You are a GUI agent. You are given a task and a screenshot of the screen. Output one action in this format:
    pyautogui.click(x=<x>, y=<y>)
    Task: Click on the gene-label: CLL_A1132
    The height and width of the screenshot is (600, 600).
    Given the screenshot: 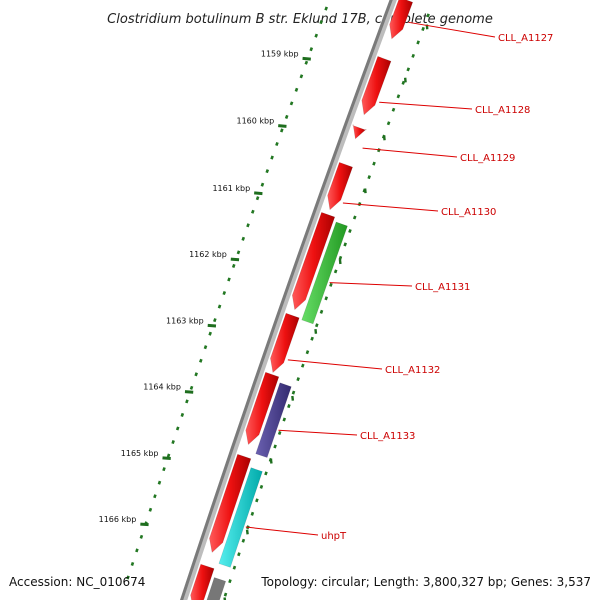 What is the action you would take?
    pyautogui.click(x=412, y=370)
    